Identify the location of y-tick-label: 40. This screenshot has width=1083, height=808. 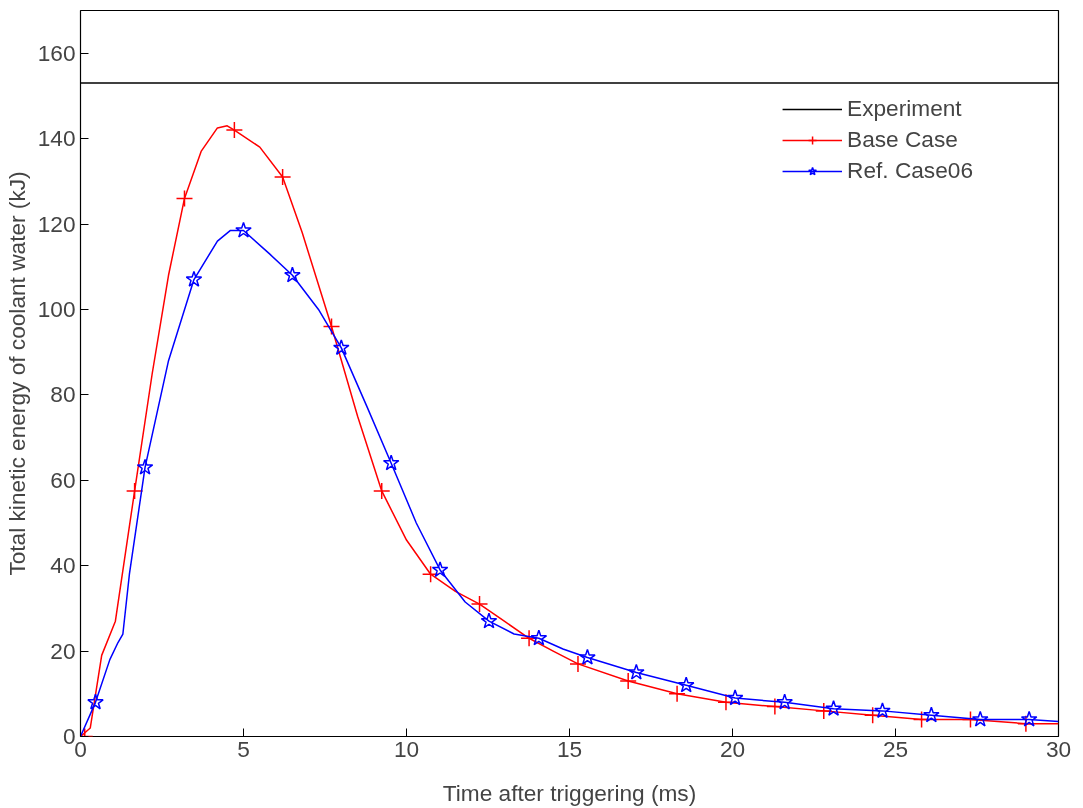
(63, 565).